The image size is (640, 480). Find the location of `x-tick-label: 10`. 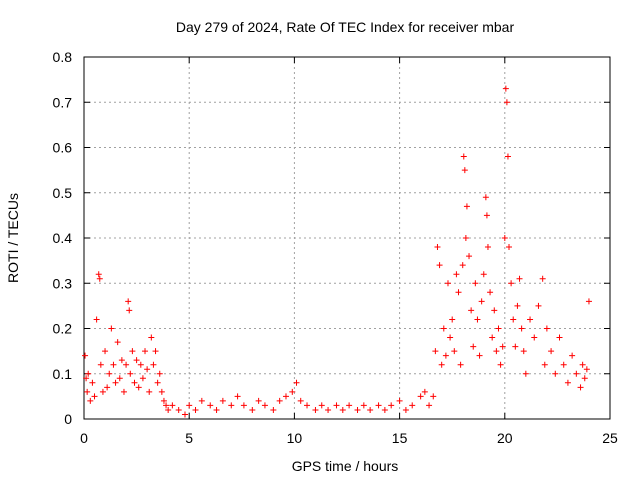

x-tick-label: 10 is located at coordinates (295, 438).